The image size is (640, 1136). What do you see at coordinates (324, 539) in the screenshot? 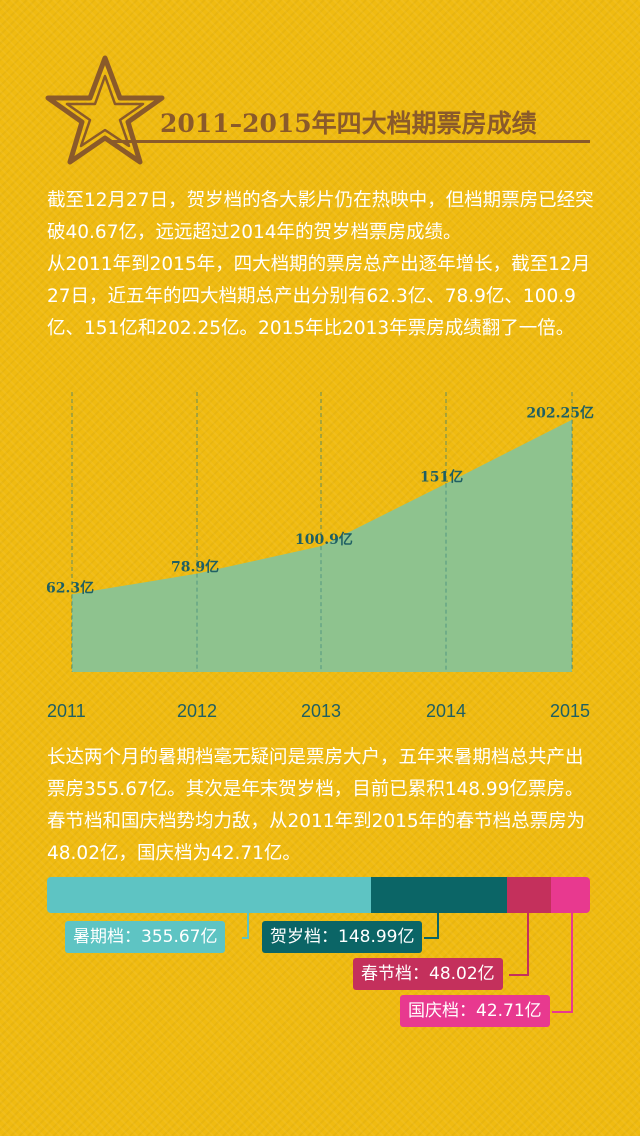
I see `data-label-2013: 100.9亿` at bounding box center [324, 539].